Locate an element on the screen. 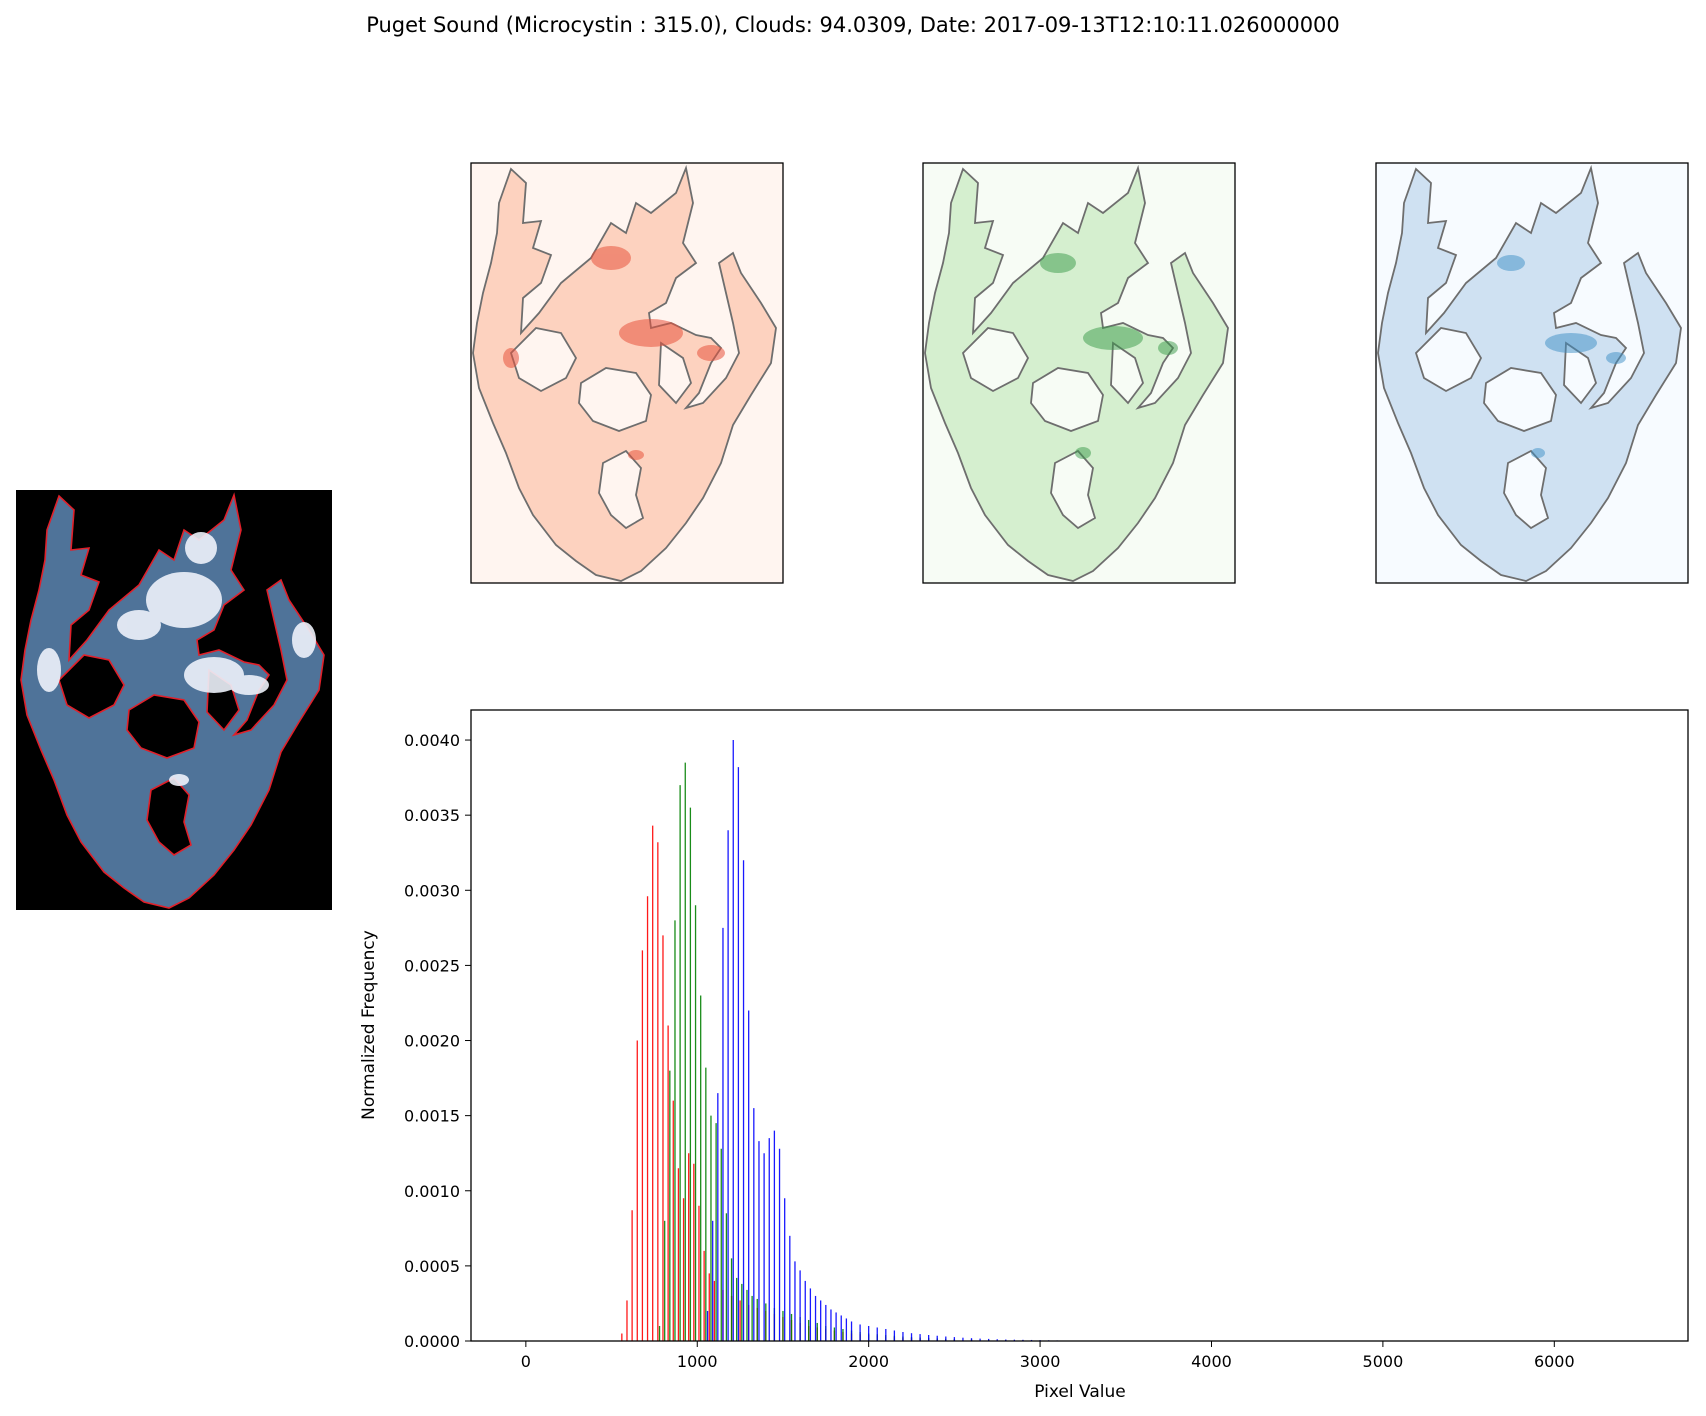  x-axis-label: Pixel Value is located at coordinates (1079, 1392).